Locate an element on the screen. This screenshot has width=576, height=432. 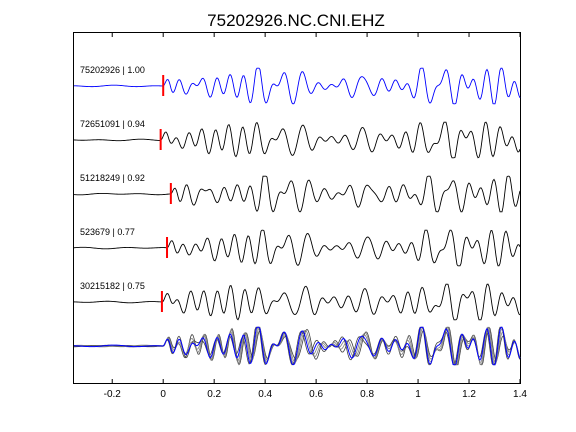
x-tick-label: 1.4 is located at coordinates (520, 394).